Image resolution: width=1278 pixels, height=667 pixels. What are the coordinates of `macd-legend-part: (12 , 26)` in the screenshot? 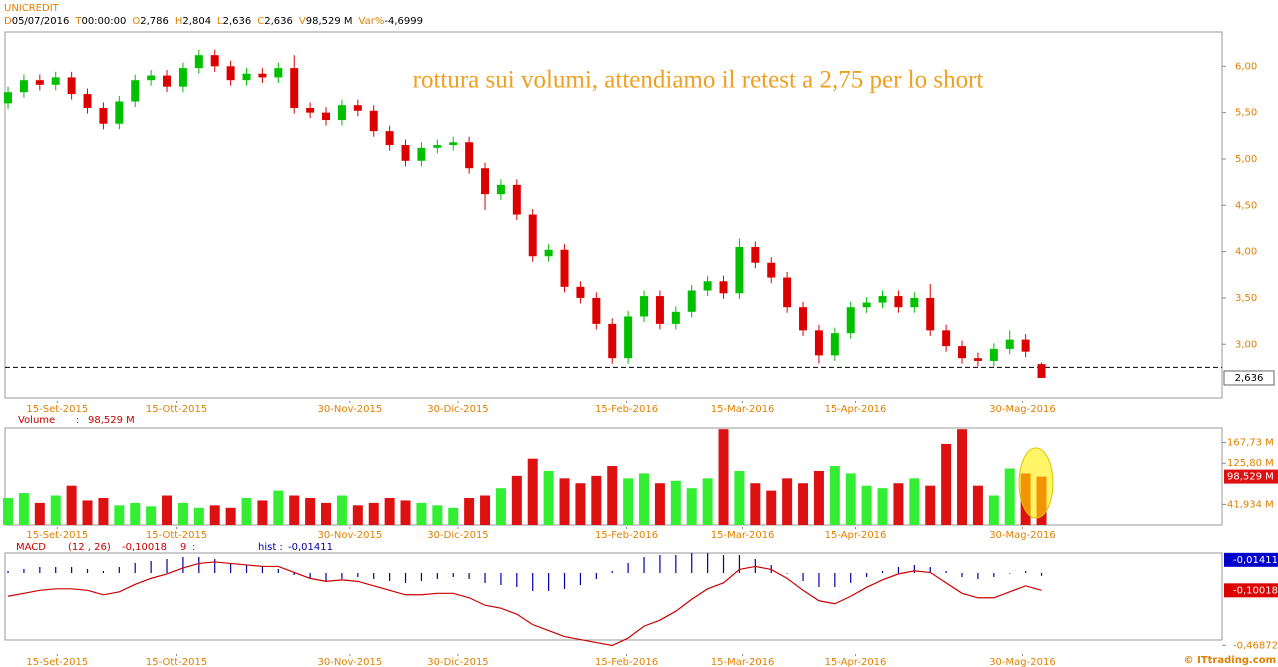 It's located at (89, 547).